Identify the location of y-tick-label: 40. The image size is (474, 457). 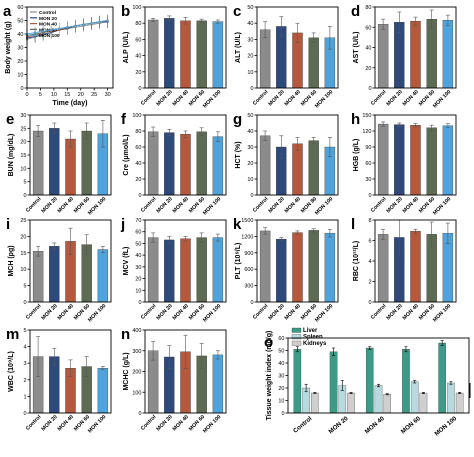
(138, 57).